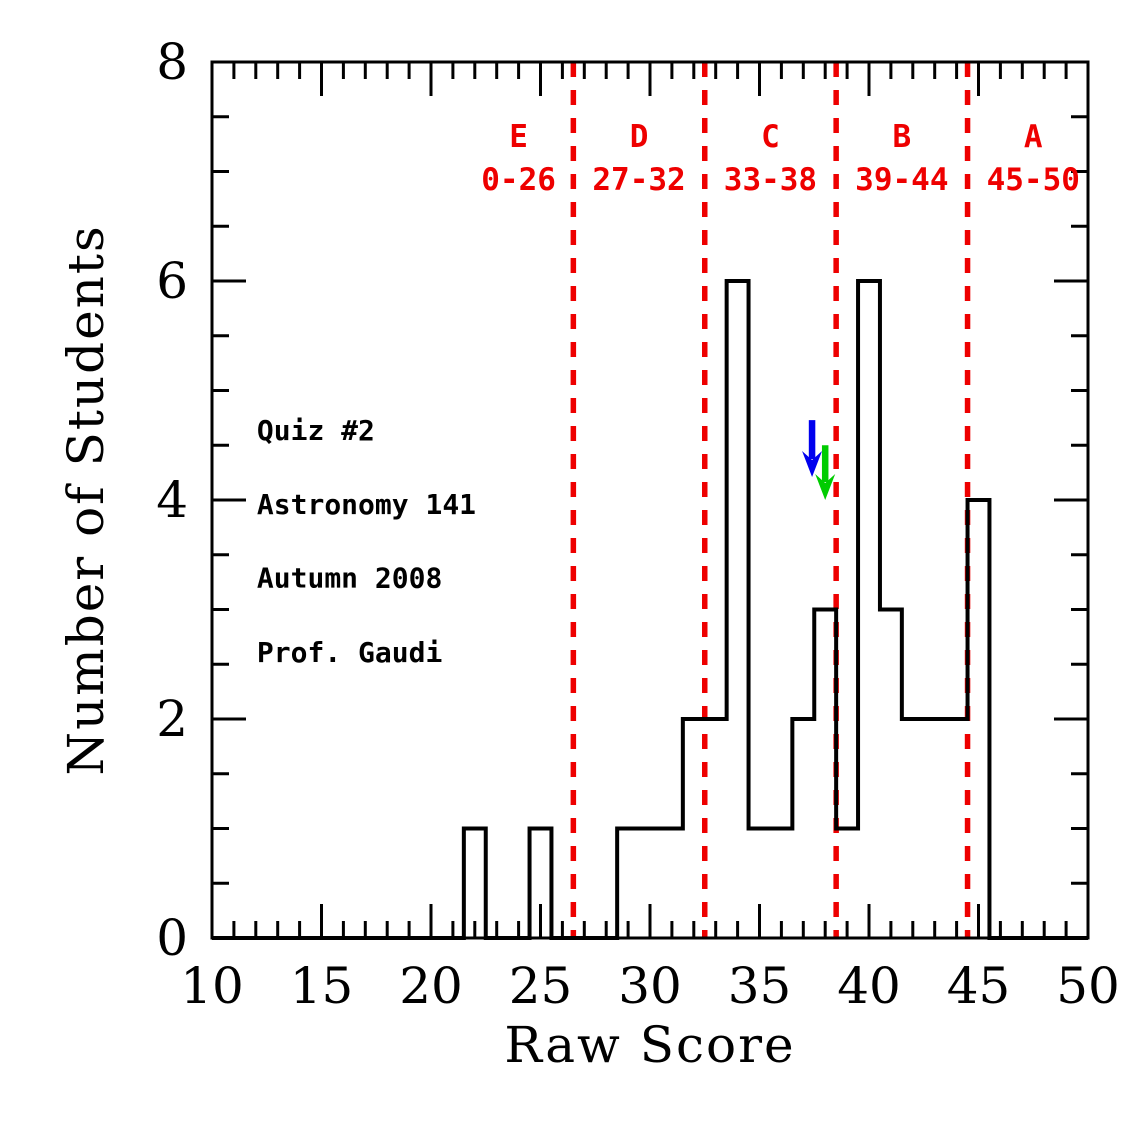  What do you see at coordinates (638, 180) in the screenshot?
I see `grade-range-label: 27-32` at bounding box center [638, 180].